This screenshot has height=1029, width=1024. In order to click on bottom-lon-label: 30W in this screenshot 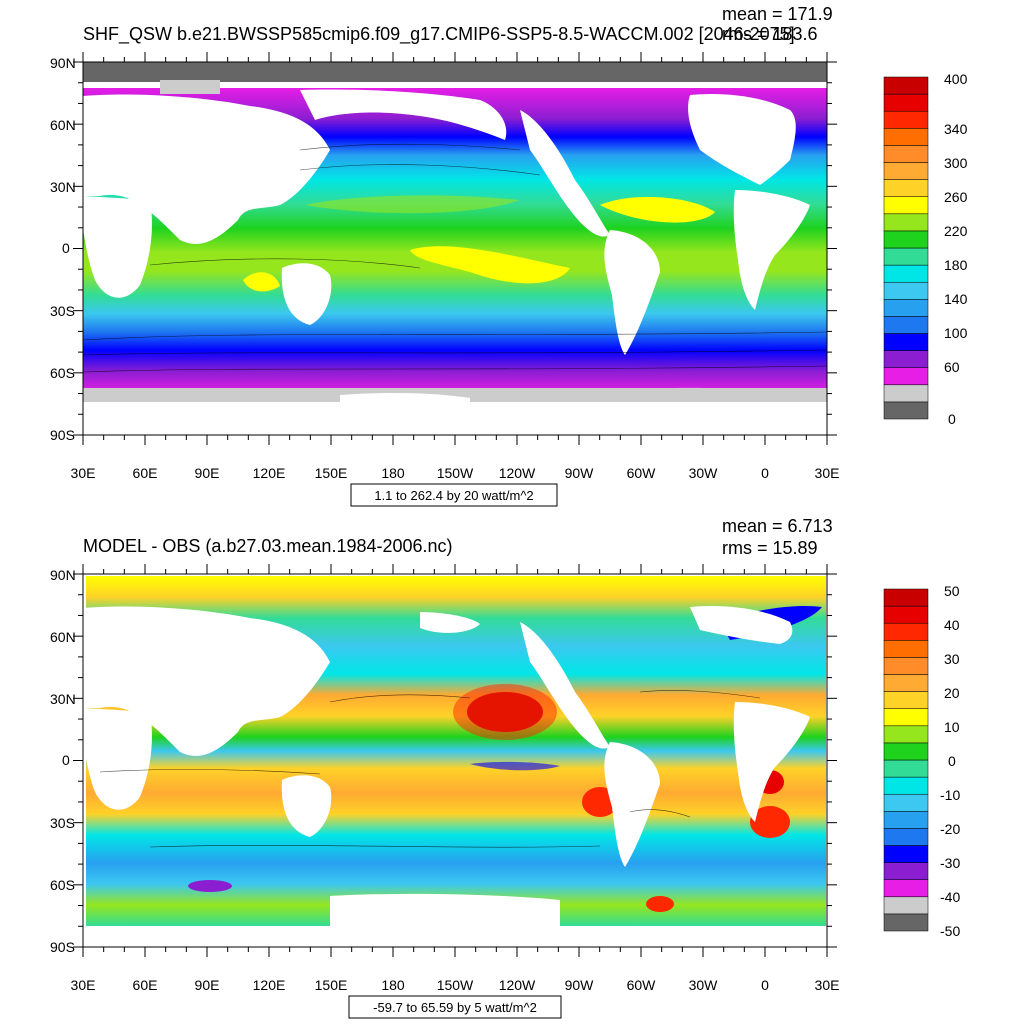, I will do `click(704, 985)`.